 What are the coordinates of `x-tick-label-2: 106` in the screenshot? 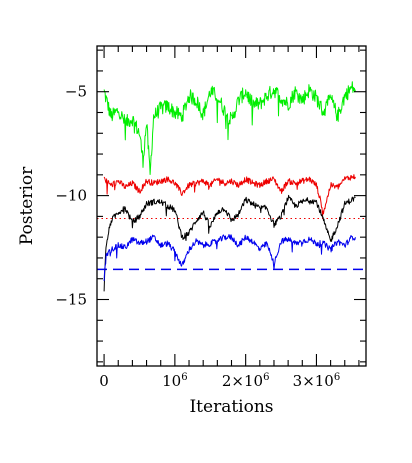 It's located at (174, 381).